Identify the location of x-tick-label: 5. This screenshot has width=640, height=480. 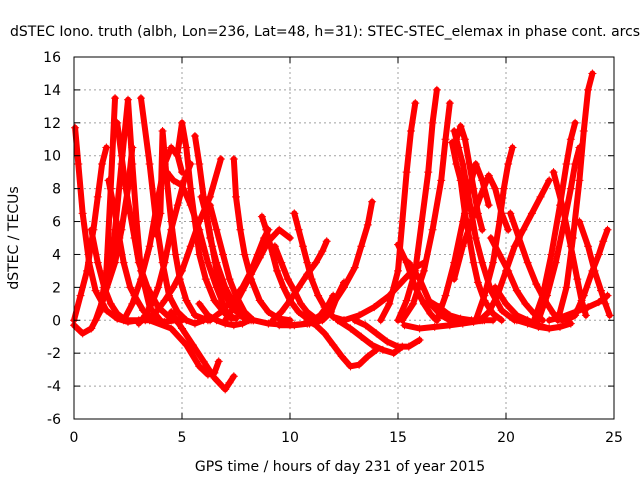
(182, 438).